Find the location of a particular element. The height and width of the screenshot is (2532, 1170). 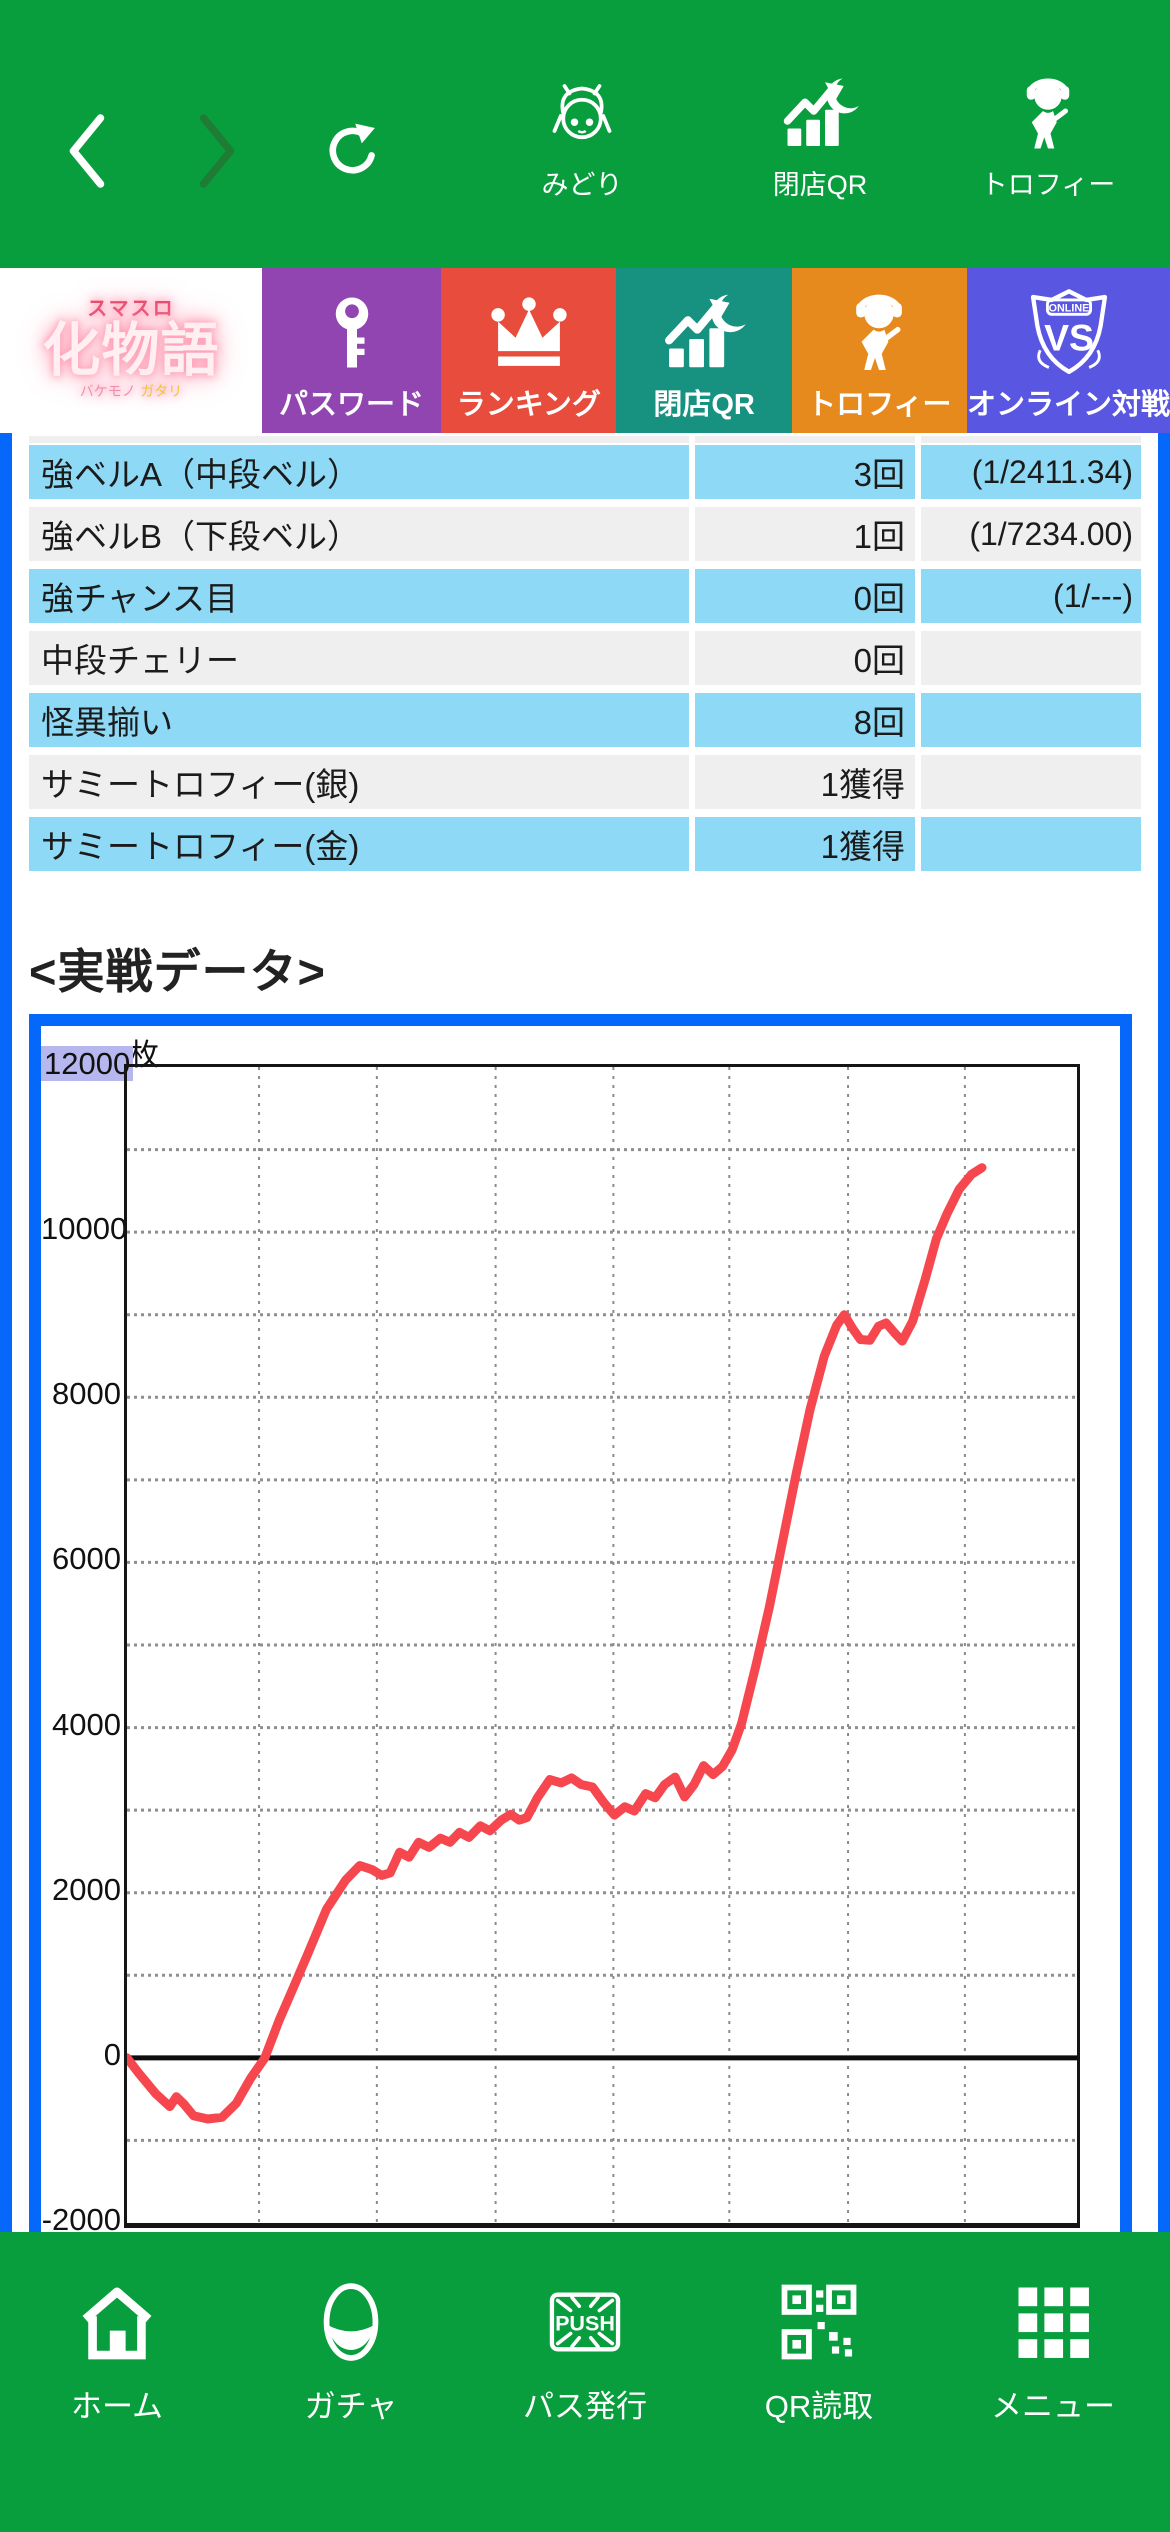

header-nav: みどり 閉店QR is located at coordinates (585, 134).